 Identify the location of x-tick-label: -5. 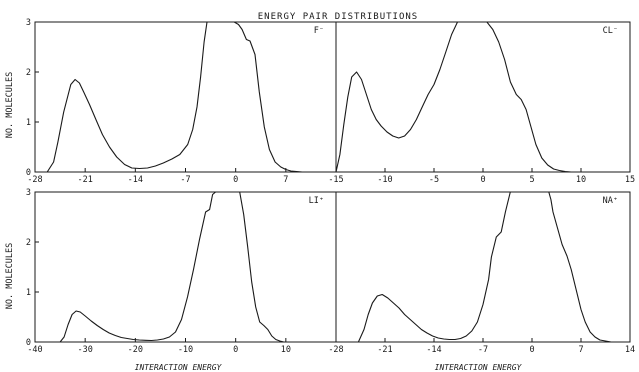
(434, 180).